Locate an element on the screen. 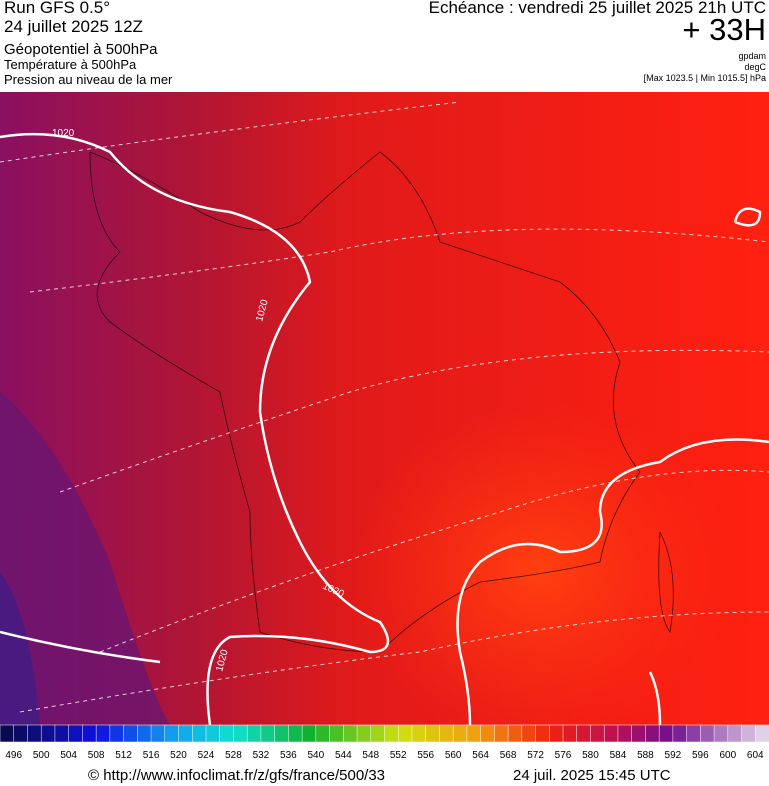  colorbar-label: 504 is located at coordinates (68, 755).